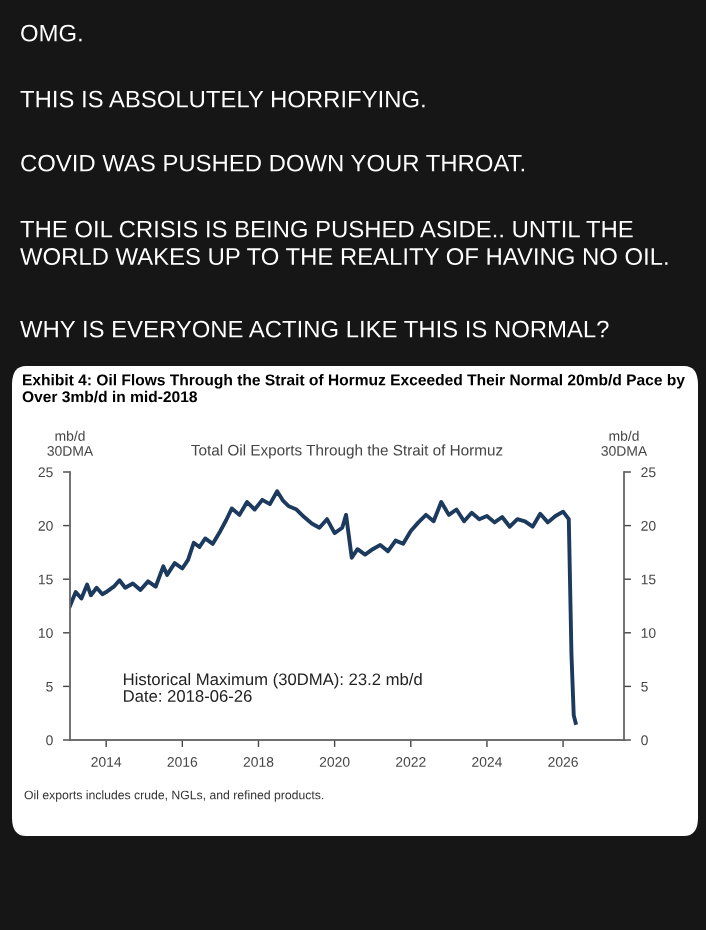 Image resolution: width=706 pixels, height=930 pixels. Describe the element at coordinates (344, 243) in the screenshot. I see `text: THE OIL CRISIS IS BEING PUSHED ASIDE.. UNTIL THE WORLD WAKES UP TO THE REALITY OF HAVING NO OIL.` at that location.